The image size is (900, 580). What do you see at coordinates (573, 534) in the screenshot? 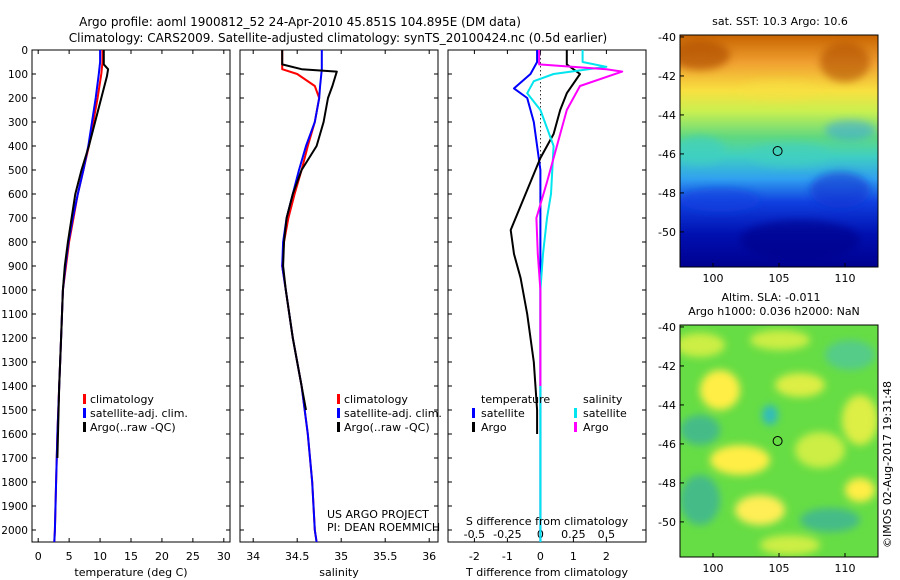
I see `x-tick-label: 0.25` at bounding box center [573, 534].